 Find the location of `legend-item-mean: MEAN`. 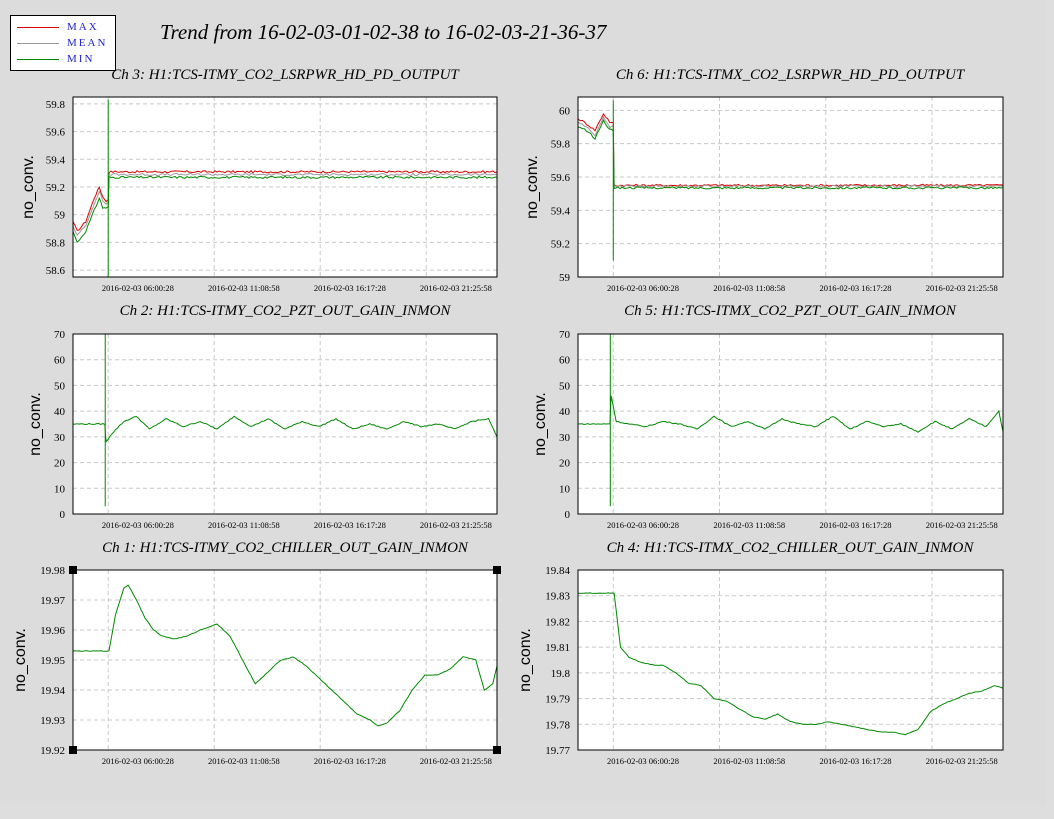

legend-item-mean: MEAN is located at coordinates (63, 44).